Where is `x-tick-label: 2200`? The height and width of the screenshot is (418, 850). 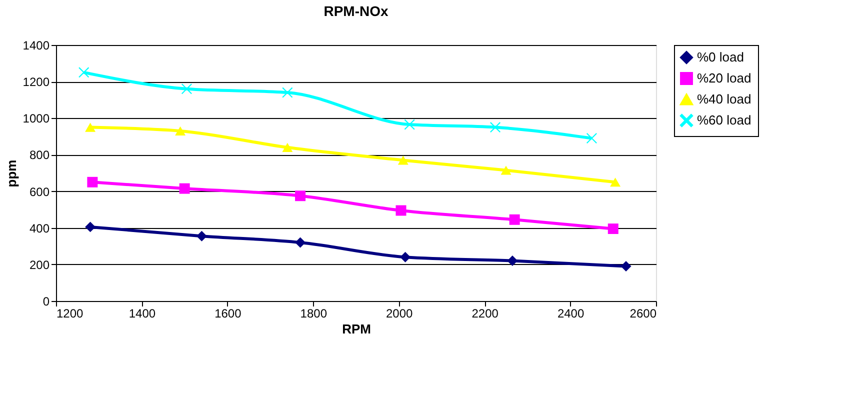
x-tick-label: 2200 is located at coordinates (485, 313).